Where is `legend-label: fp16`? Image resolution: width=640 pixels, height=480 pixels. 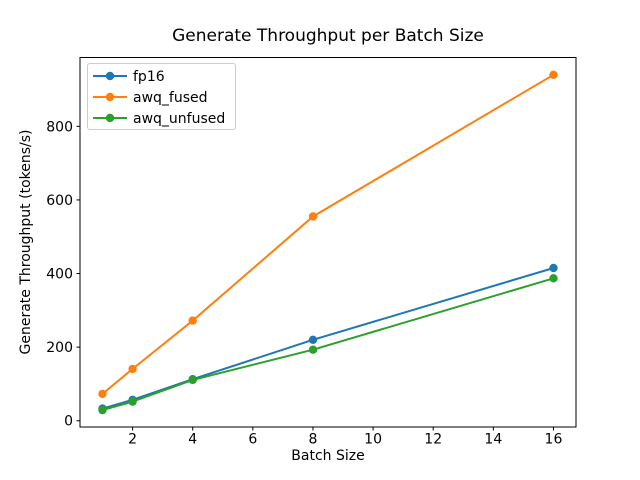 legend-label: fp16 is located at coordinates (149, 77).